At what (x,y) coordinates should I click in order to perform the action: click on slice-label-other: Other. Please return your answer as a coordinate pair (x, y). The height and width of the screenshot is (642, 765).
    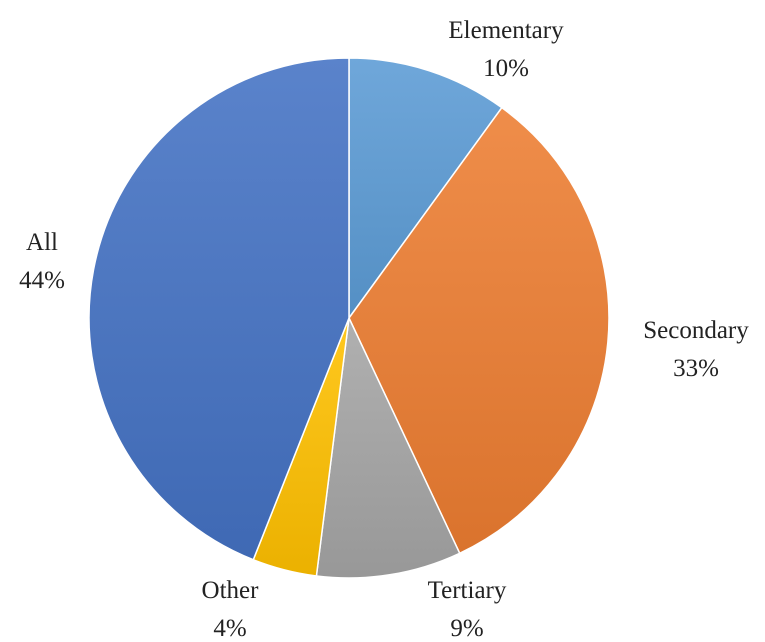
    Looking at the image, I should click on (231, 590).